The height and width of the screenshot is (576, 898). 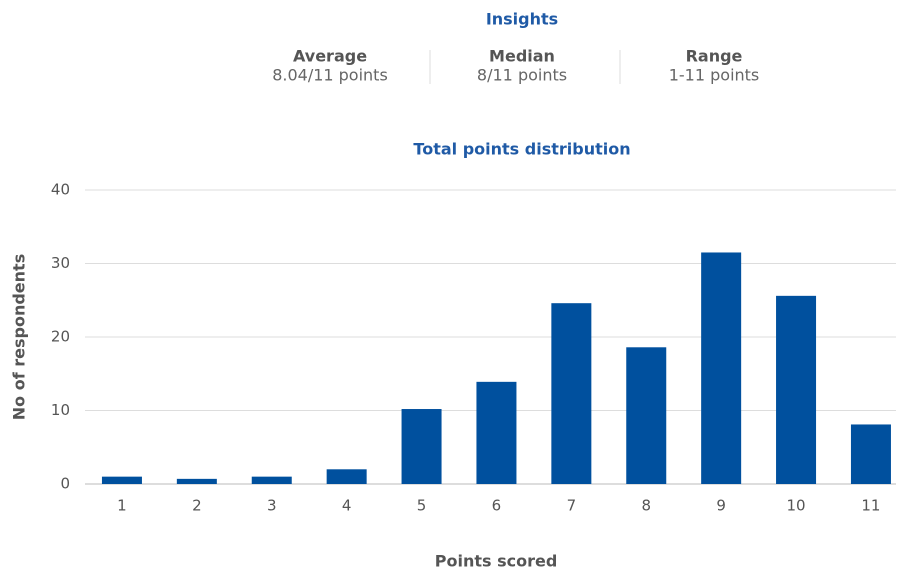 What do you see at coordinates (522, 56) in the screenshot?
I see `stat-label: Median` at bounding box center [522, 56].